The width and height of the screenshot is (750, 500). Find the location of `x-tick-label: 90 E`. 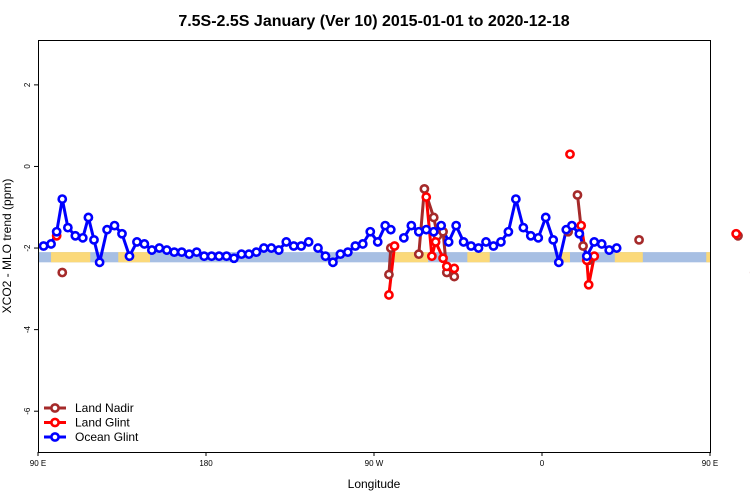

x-tick-label: 90 E is located at coordinates (38, 463).